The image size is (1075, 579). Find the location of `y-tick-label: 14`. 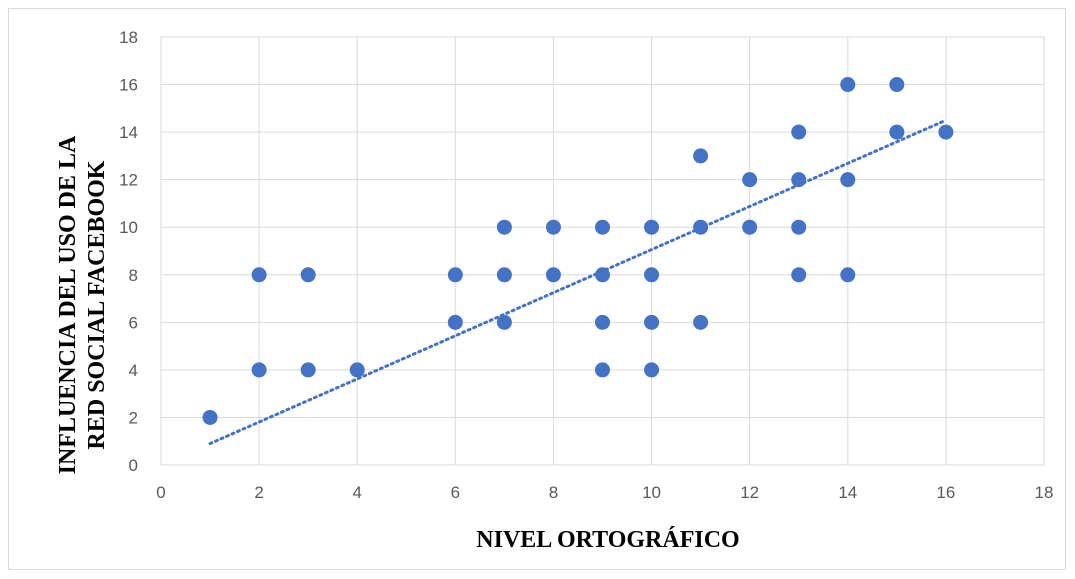

y-tick-label: 14 is located at coordinates (128, 132).